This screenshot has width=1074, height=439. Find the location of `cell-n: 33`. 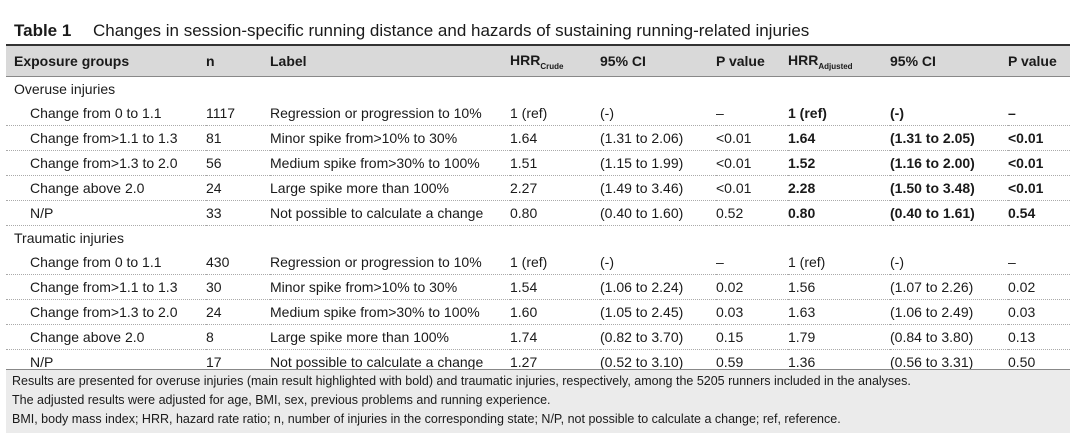

cell-n: 33 is located at coordinates (238, 213).